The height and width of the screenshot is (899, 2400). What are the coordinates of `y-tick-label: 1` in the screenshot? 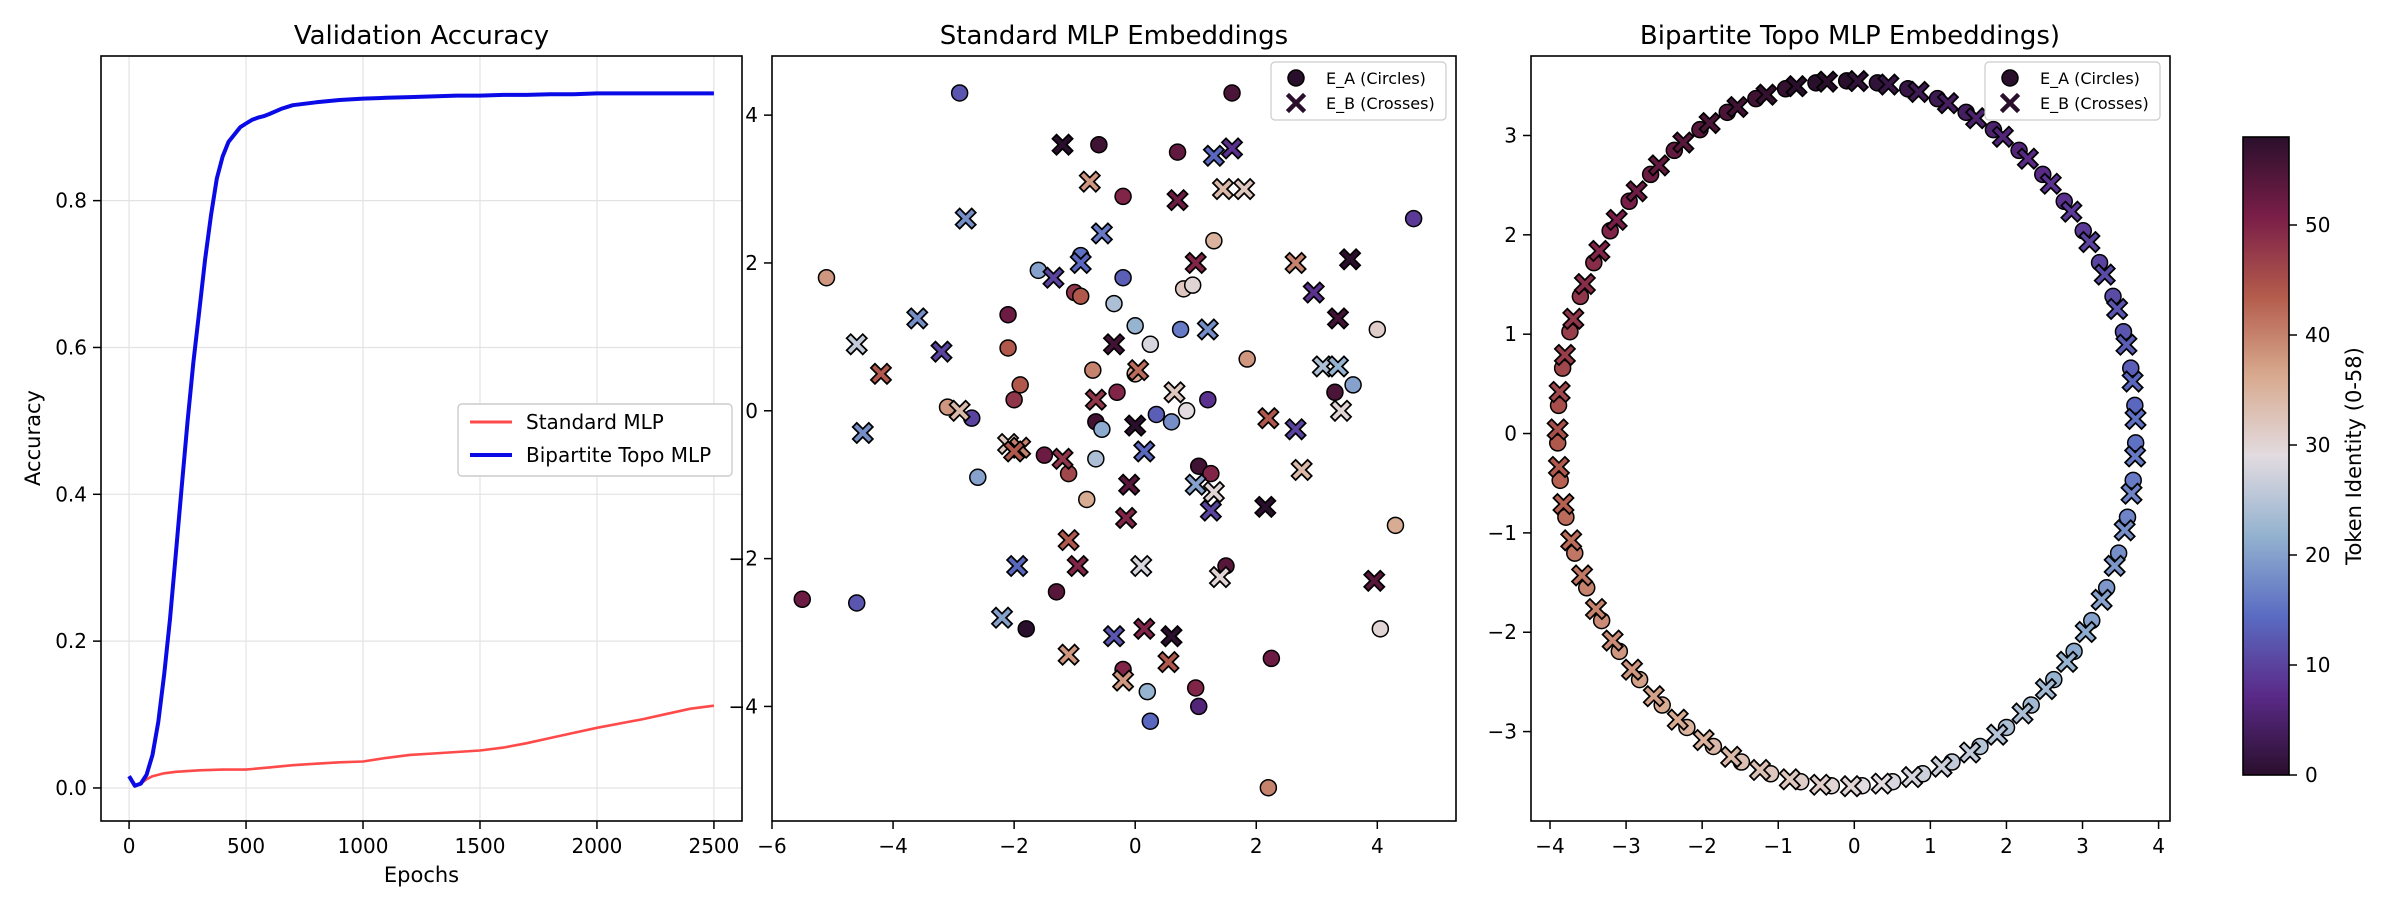 It's located at (1510, 334).